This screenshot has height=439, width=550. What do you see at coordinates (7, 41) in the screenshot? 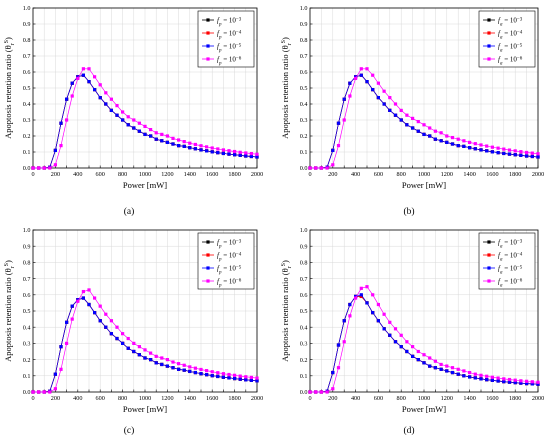
I see `y-axis-title-sup: S` at bounding box center [7, 41].